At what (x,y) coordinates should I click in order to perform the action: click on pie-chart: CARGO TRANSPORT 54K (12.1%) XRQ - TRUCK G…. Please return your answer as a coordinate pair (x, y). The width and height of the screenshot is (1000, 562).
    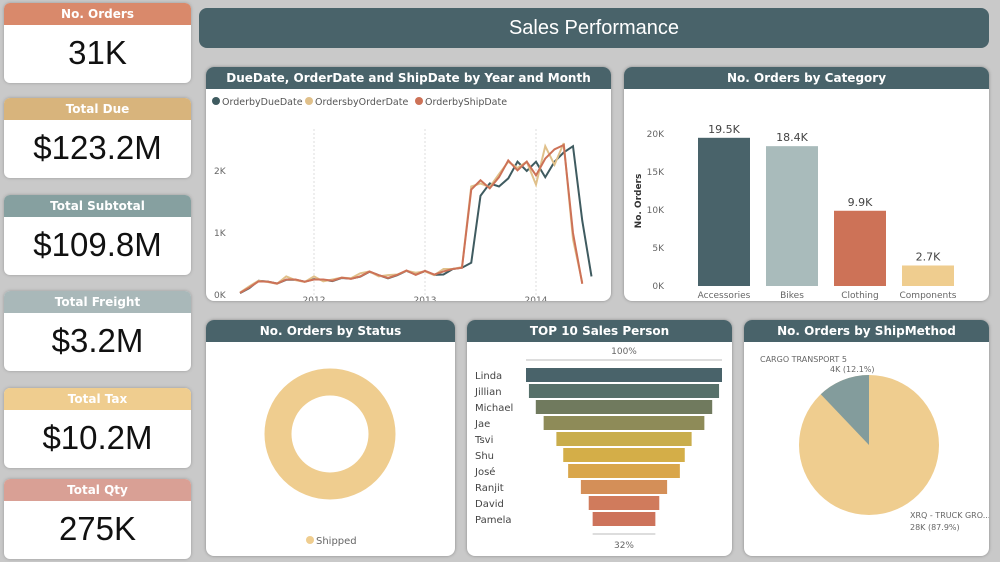
    Looking at the image, I should click on (874, 443).